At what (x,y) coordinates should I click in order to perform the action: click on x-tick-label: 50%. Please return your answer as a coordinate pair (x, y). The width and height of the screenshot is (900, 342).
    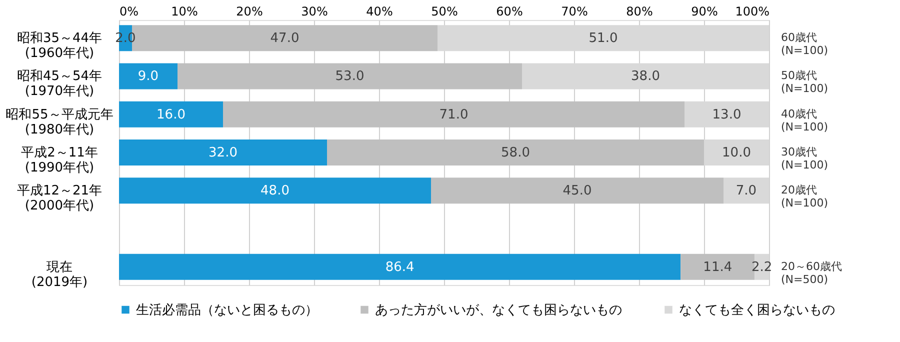
    Looking at the image, I should click on (444, 11).